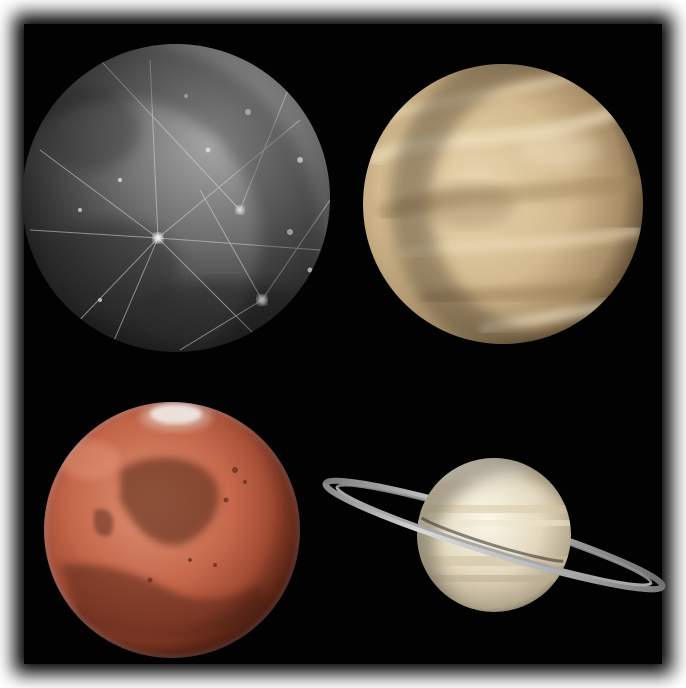 Image resolution: width=686 pixels, height=688 pixels. I want to click on saturn-rings-front, so click(494, 537).